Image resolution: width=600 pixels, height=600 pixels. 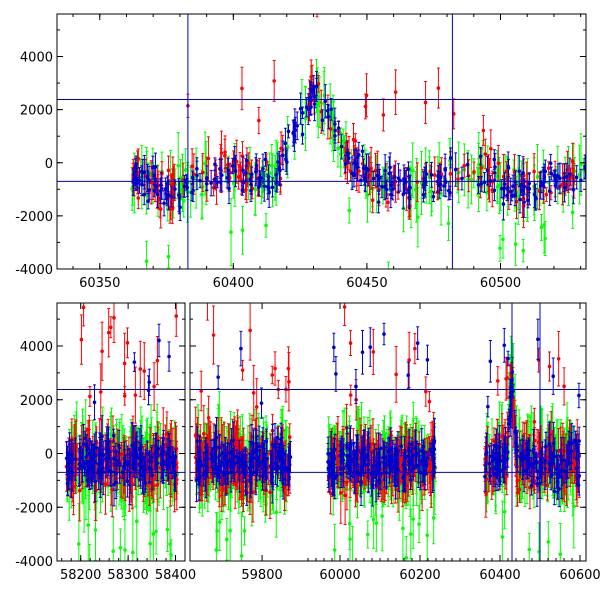 What do you see at coordinates (500, 283) in the screenshot?
I see `x-tick-label: 60500` at bounding box center [500, 283].